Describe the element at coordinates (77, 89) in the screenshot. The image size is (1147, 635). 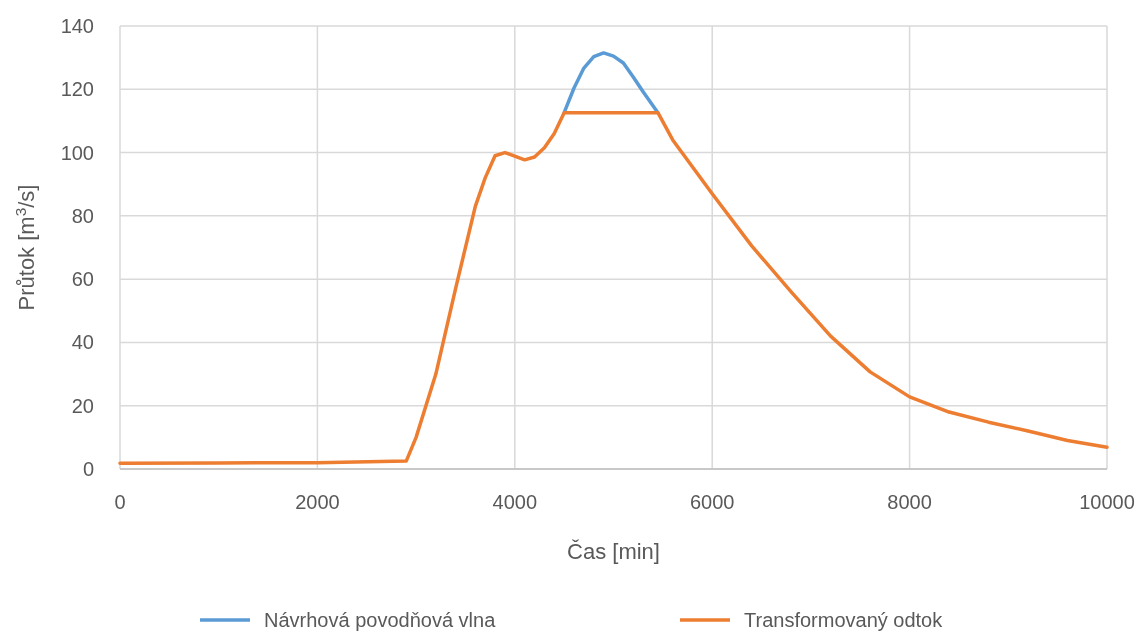
I see `y-tick-label: 120` at that location.